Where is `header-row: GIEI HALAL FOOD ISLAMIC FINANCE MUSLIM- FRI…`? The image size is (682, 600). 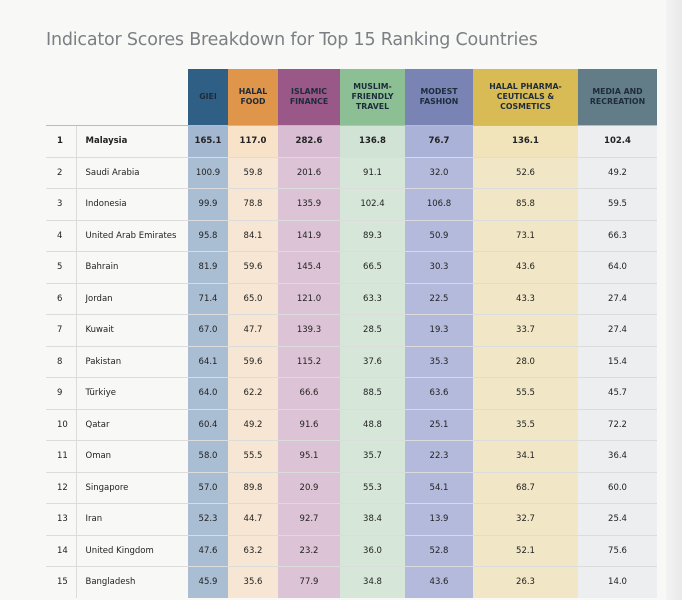
header-row: GIEI HALAL FOOD ISLAMIC FINANCE MUSLIM- FRI… is located at coordinates (351, 97).